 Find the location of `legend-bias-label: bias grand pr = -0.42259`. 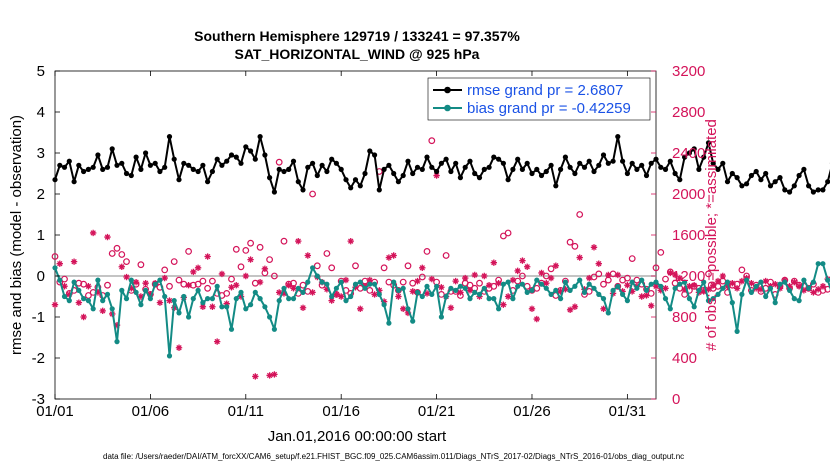

legend-bias-label: bias grand pr = -0.42259 is located at coordinates (549, 108).